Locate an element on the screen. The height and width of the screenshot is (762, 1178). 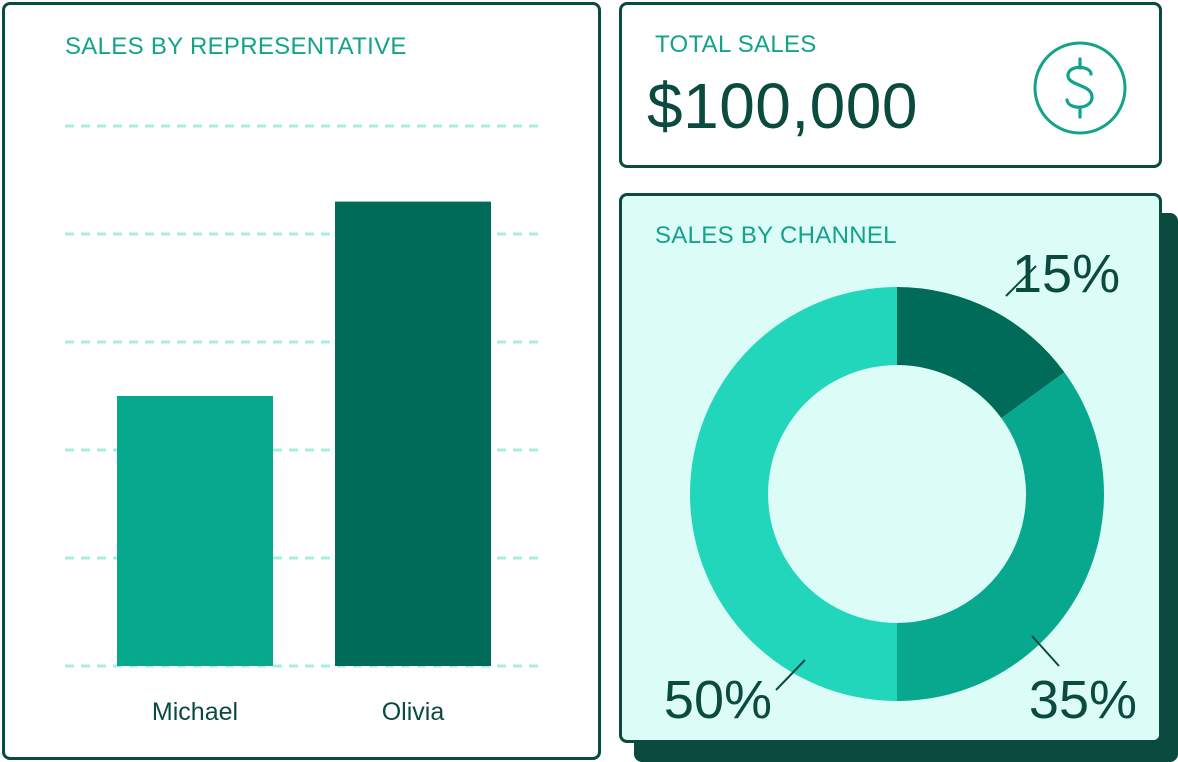
donut-slice-15pct is located at coordinates (981, 353).